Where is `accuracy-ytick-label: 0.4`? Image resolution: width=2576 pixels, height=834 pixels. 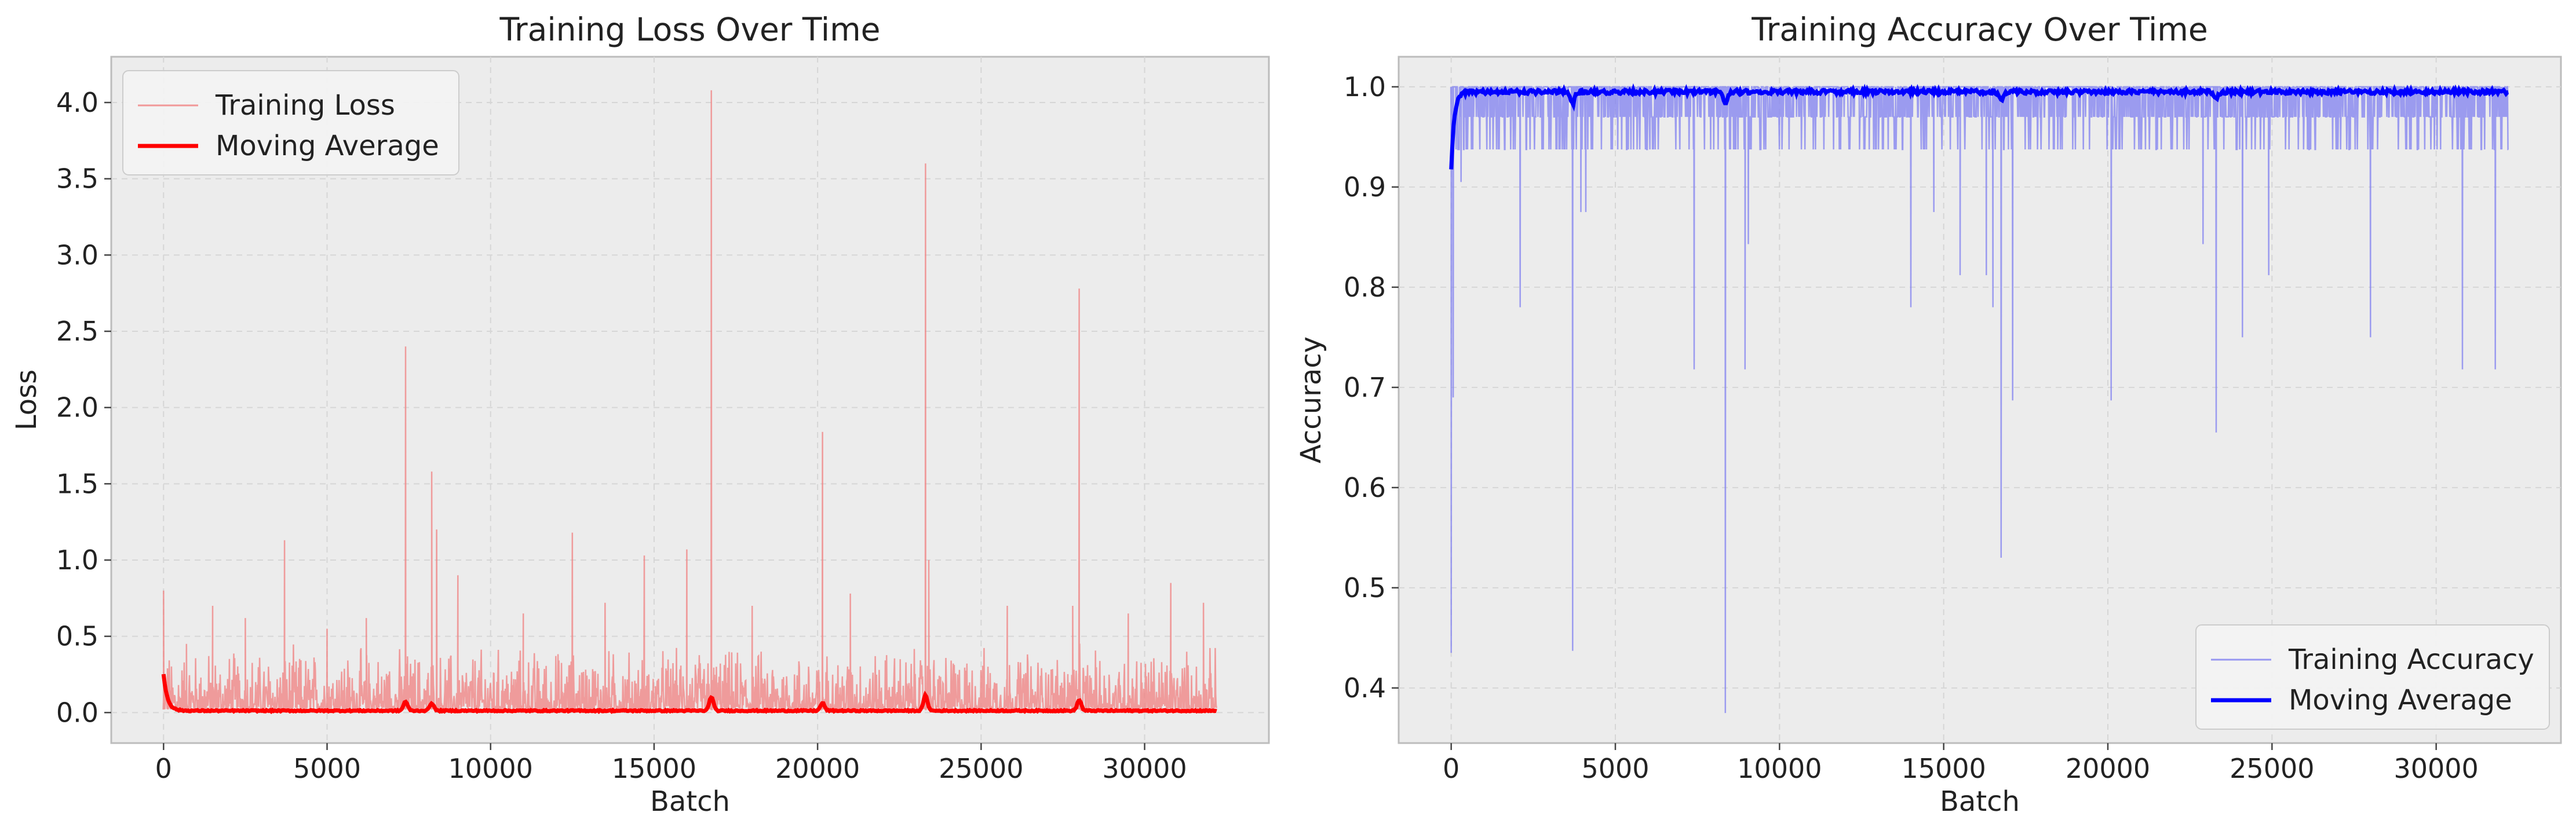
accuracy-ytick-label: 0.4 is located at coordinates (1365, 688).